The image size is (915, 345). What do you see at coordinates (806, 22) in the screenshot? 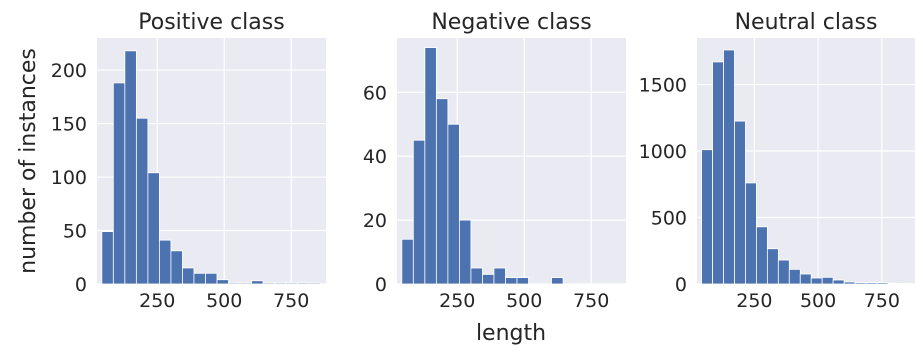
I see `subplot-title: Neutral class` at bounding box center [806, 22].